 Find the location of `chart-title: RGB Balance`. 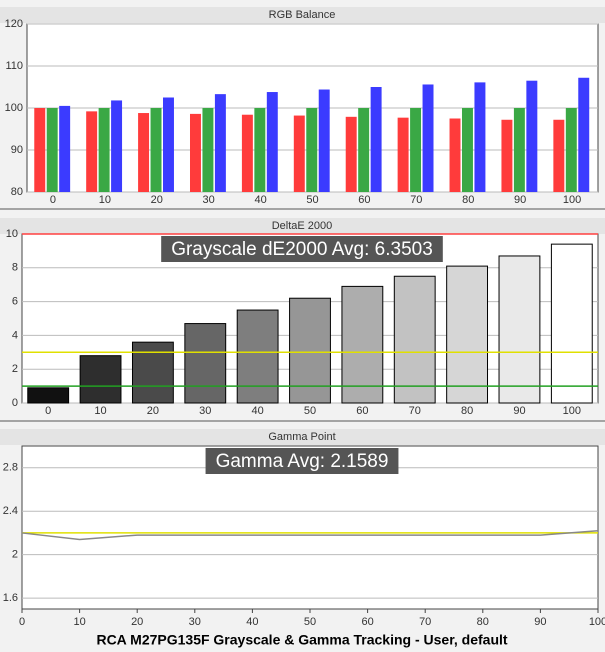

chart-title: RGB Balance is located at coordinates (302, 15).